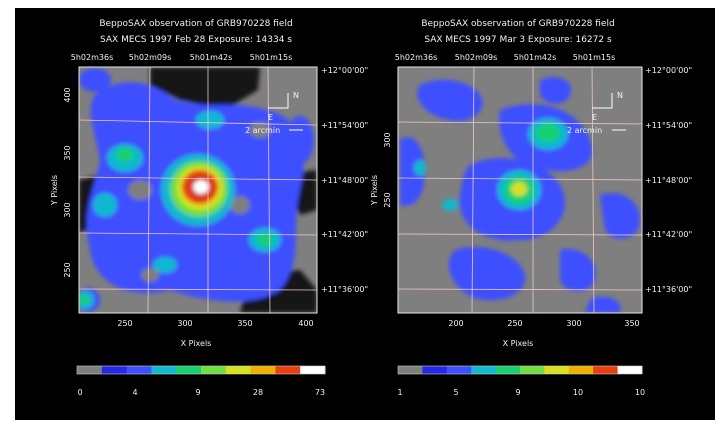  What do you see at coordinates (258, 392) in the screenshot?
I see `colorbar-label: 28` at bounding box center [258, 392].